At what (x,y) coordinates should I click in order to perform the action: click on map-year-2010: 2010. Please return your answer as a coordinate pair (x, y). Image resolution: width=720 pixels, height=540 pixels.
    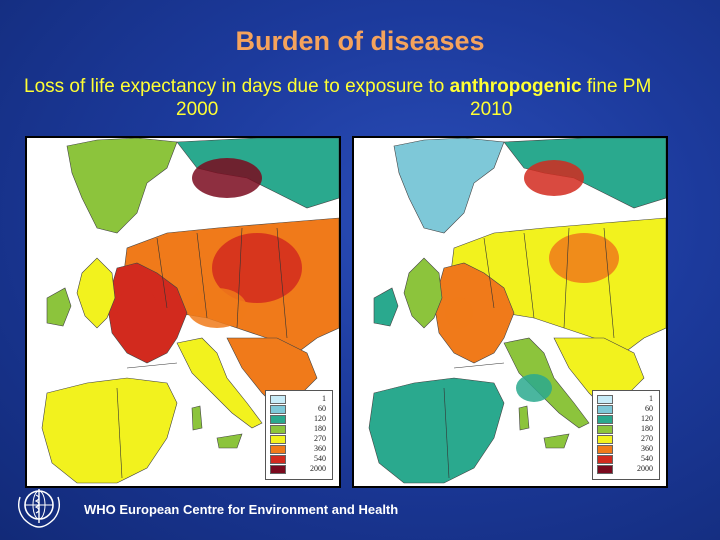
    Looking at the image, I should click on (491, 109).